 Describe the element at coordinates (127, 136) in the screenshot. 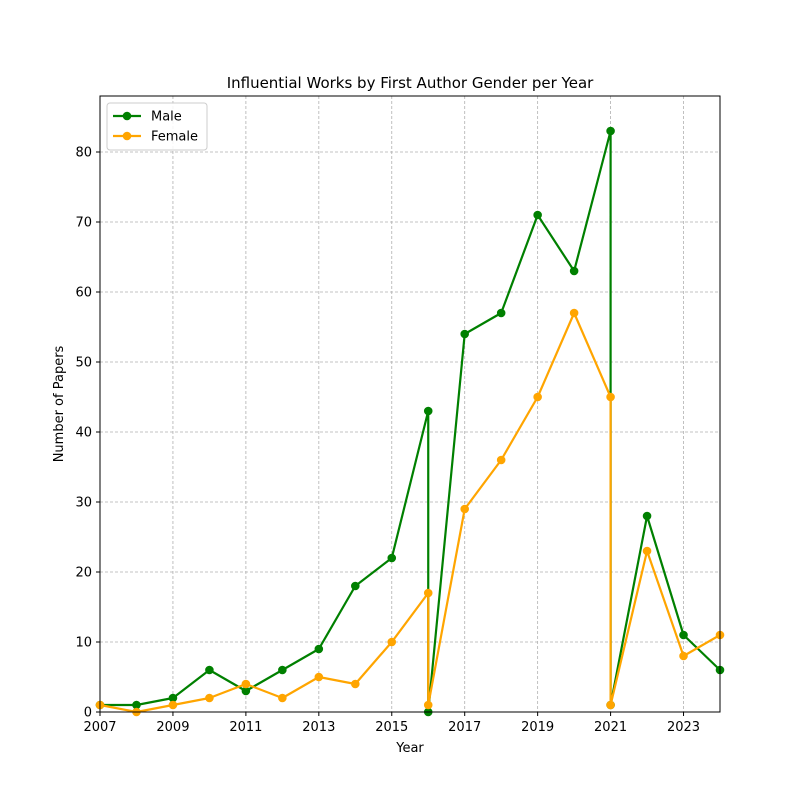

I see `legend-marker-female` at that location.